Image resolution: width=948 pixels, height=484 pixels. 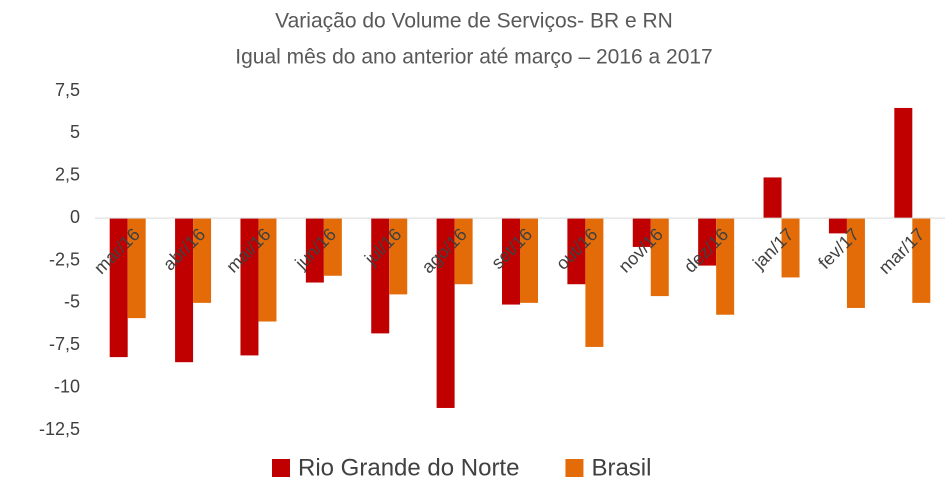 I want to click on legend-label: Rio Grande do Norte, so click(x=408, y=467).